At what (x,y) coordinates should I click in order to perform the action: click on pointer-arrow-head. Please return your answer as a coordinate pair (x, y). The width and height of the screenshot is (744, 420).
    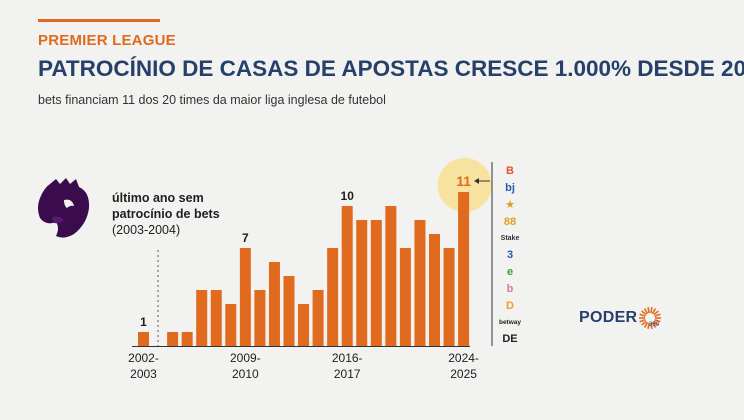
    Looking at the image, I should click on (476, 181).